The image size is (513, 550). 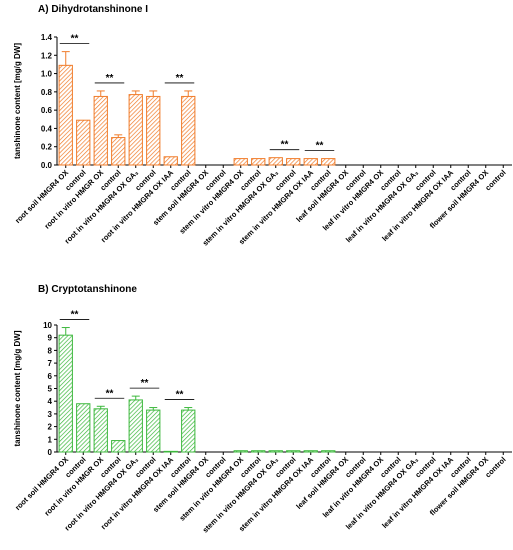 What do you see at coordinates (93, 9) in the screenshot?
I see `chart-title: A) Dihydrotanshinone I` at bounding box center [93, 9].